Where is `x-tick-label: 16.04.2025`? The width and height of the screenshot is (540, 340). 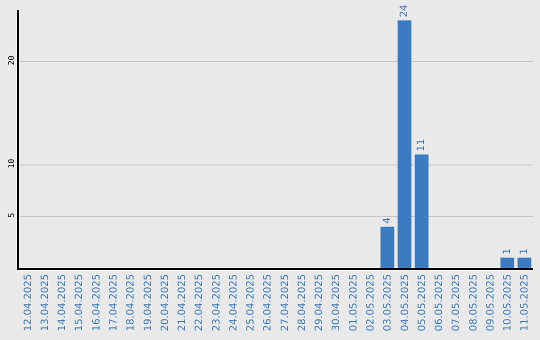
x-tick-label: 16.04.2025 is located at coordinates (96, 303).